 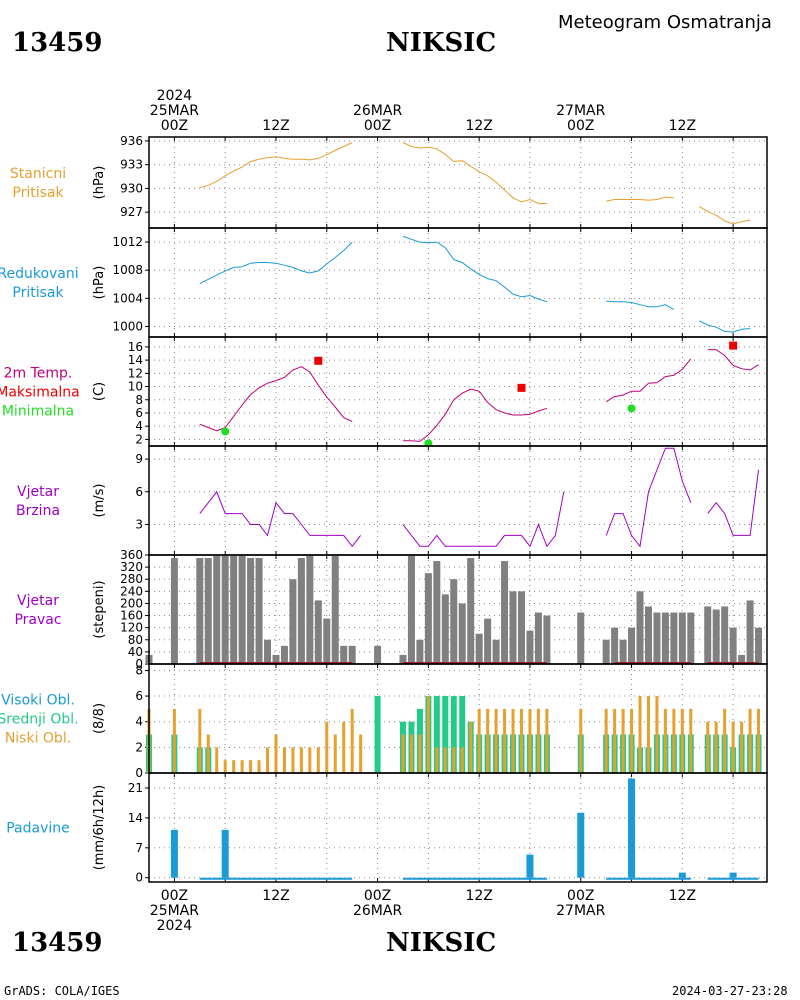 I want to click on y-tick-label: 1008, so click(x=127, y=270).